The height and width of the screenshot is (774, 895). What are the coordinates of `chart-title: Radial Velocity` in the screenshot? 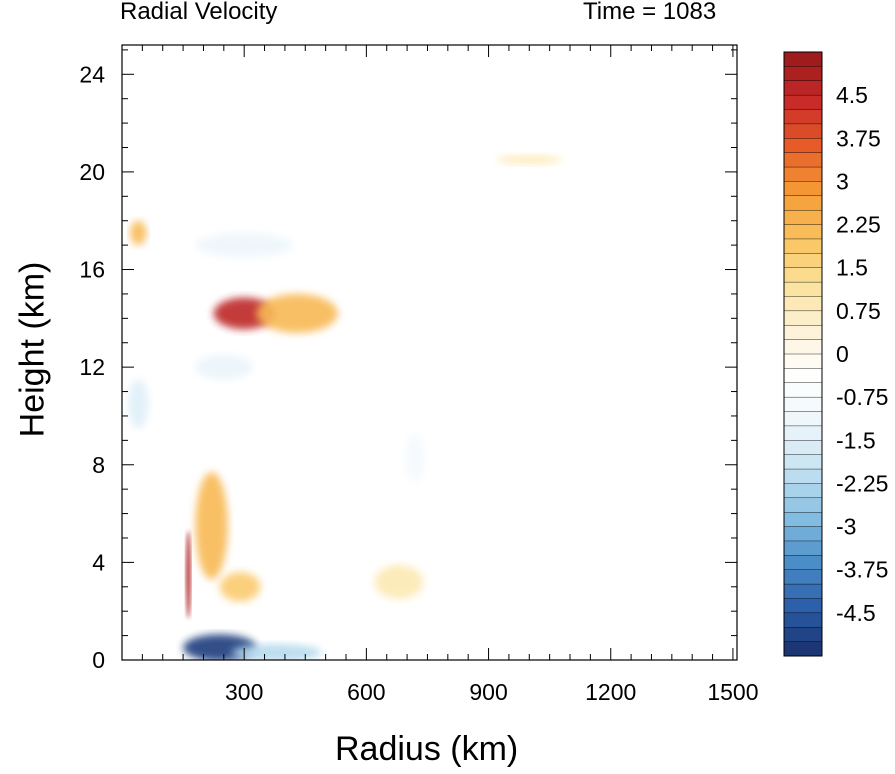 It's located at (199, 12).